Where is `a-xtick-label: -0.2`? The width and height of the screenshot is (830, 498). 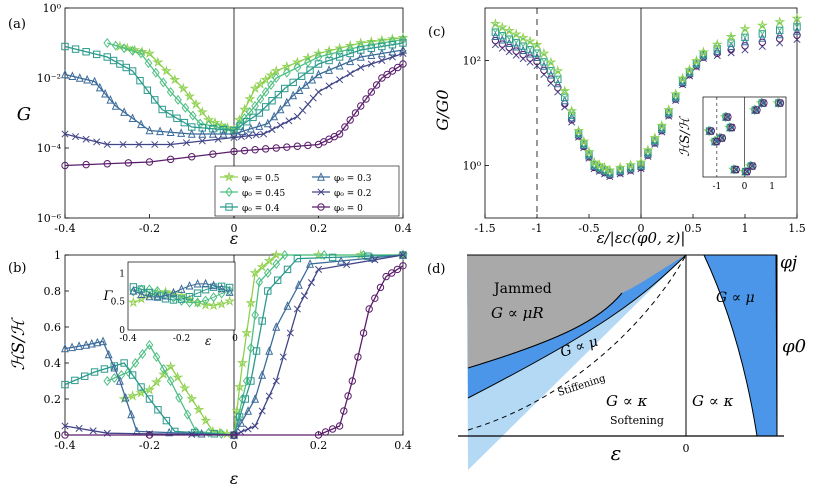 a-xtick-label: -0.2 is located at coordinates (149, 228).